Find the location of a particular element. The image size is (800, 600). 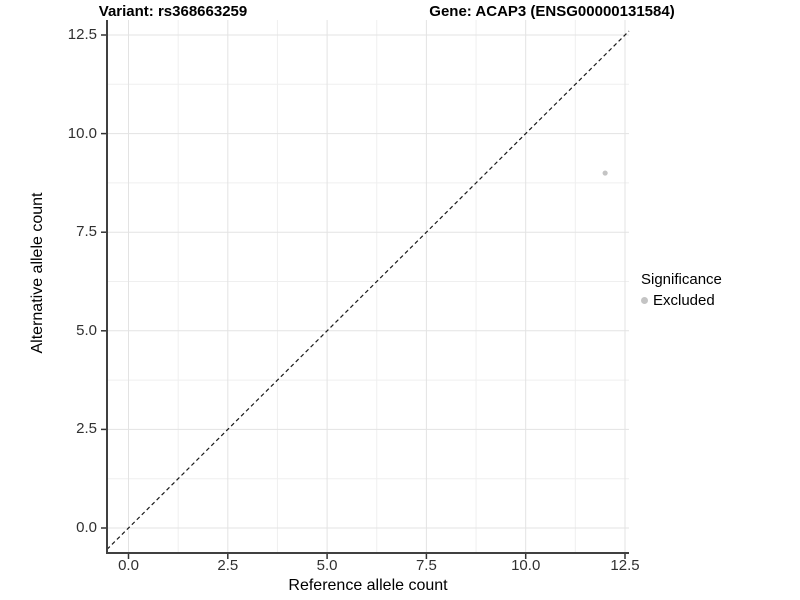

x-tick-label: 10.0 is located at coordinates (526, 565).